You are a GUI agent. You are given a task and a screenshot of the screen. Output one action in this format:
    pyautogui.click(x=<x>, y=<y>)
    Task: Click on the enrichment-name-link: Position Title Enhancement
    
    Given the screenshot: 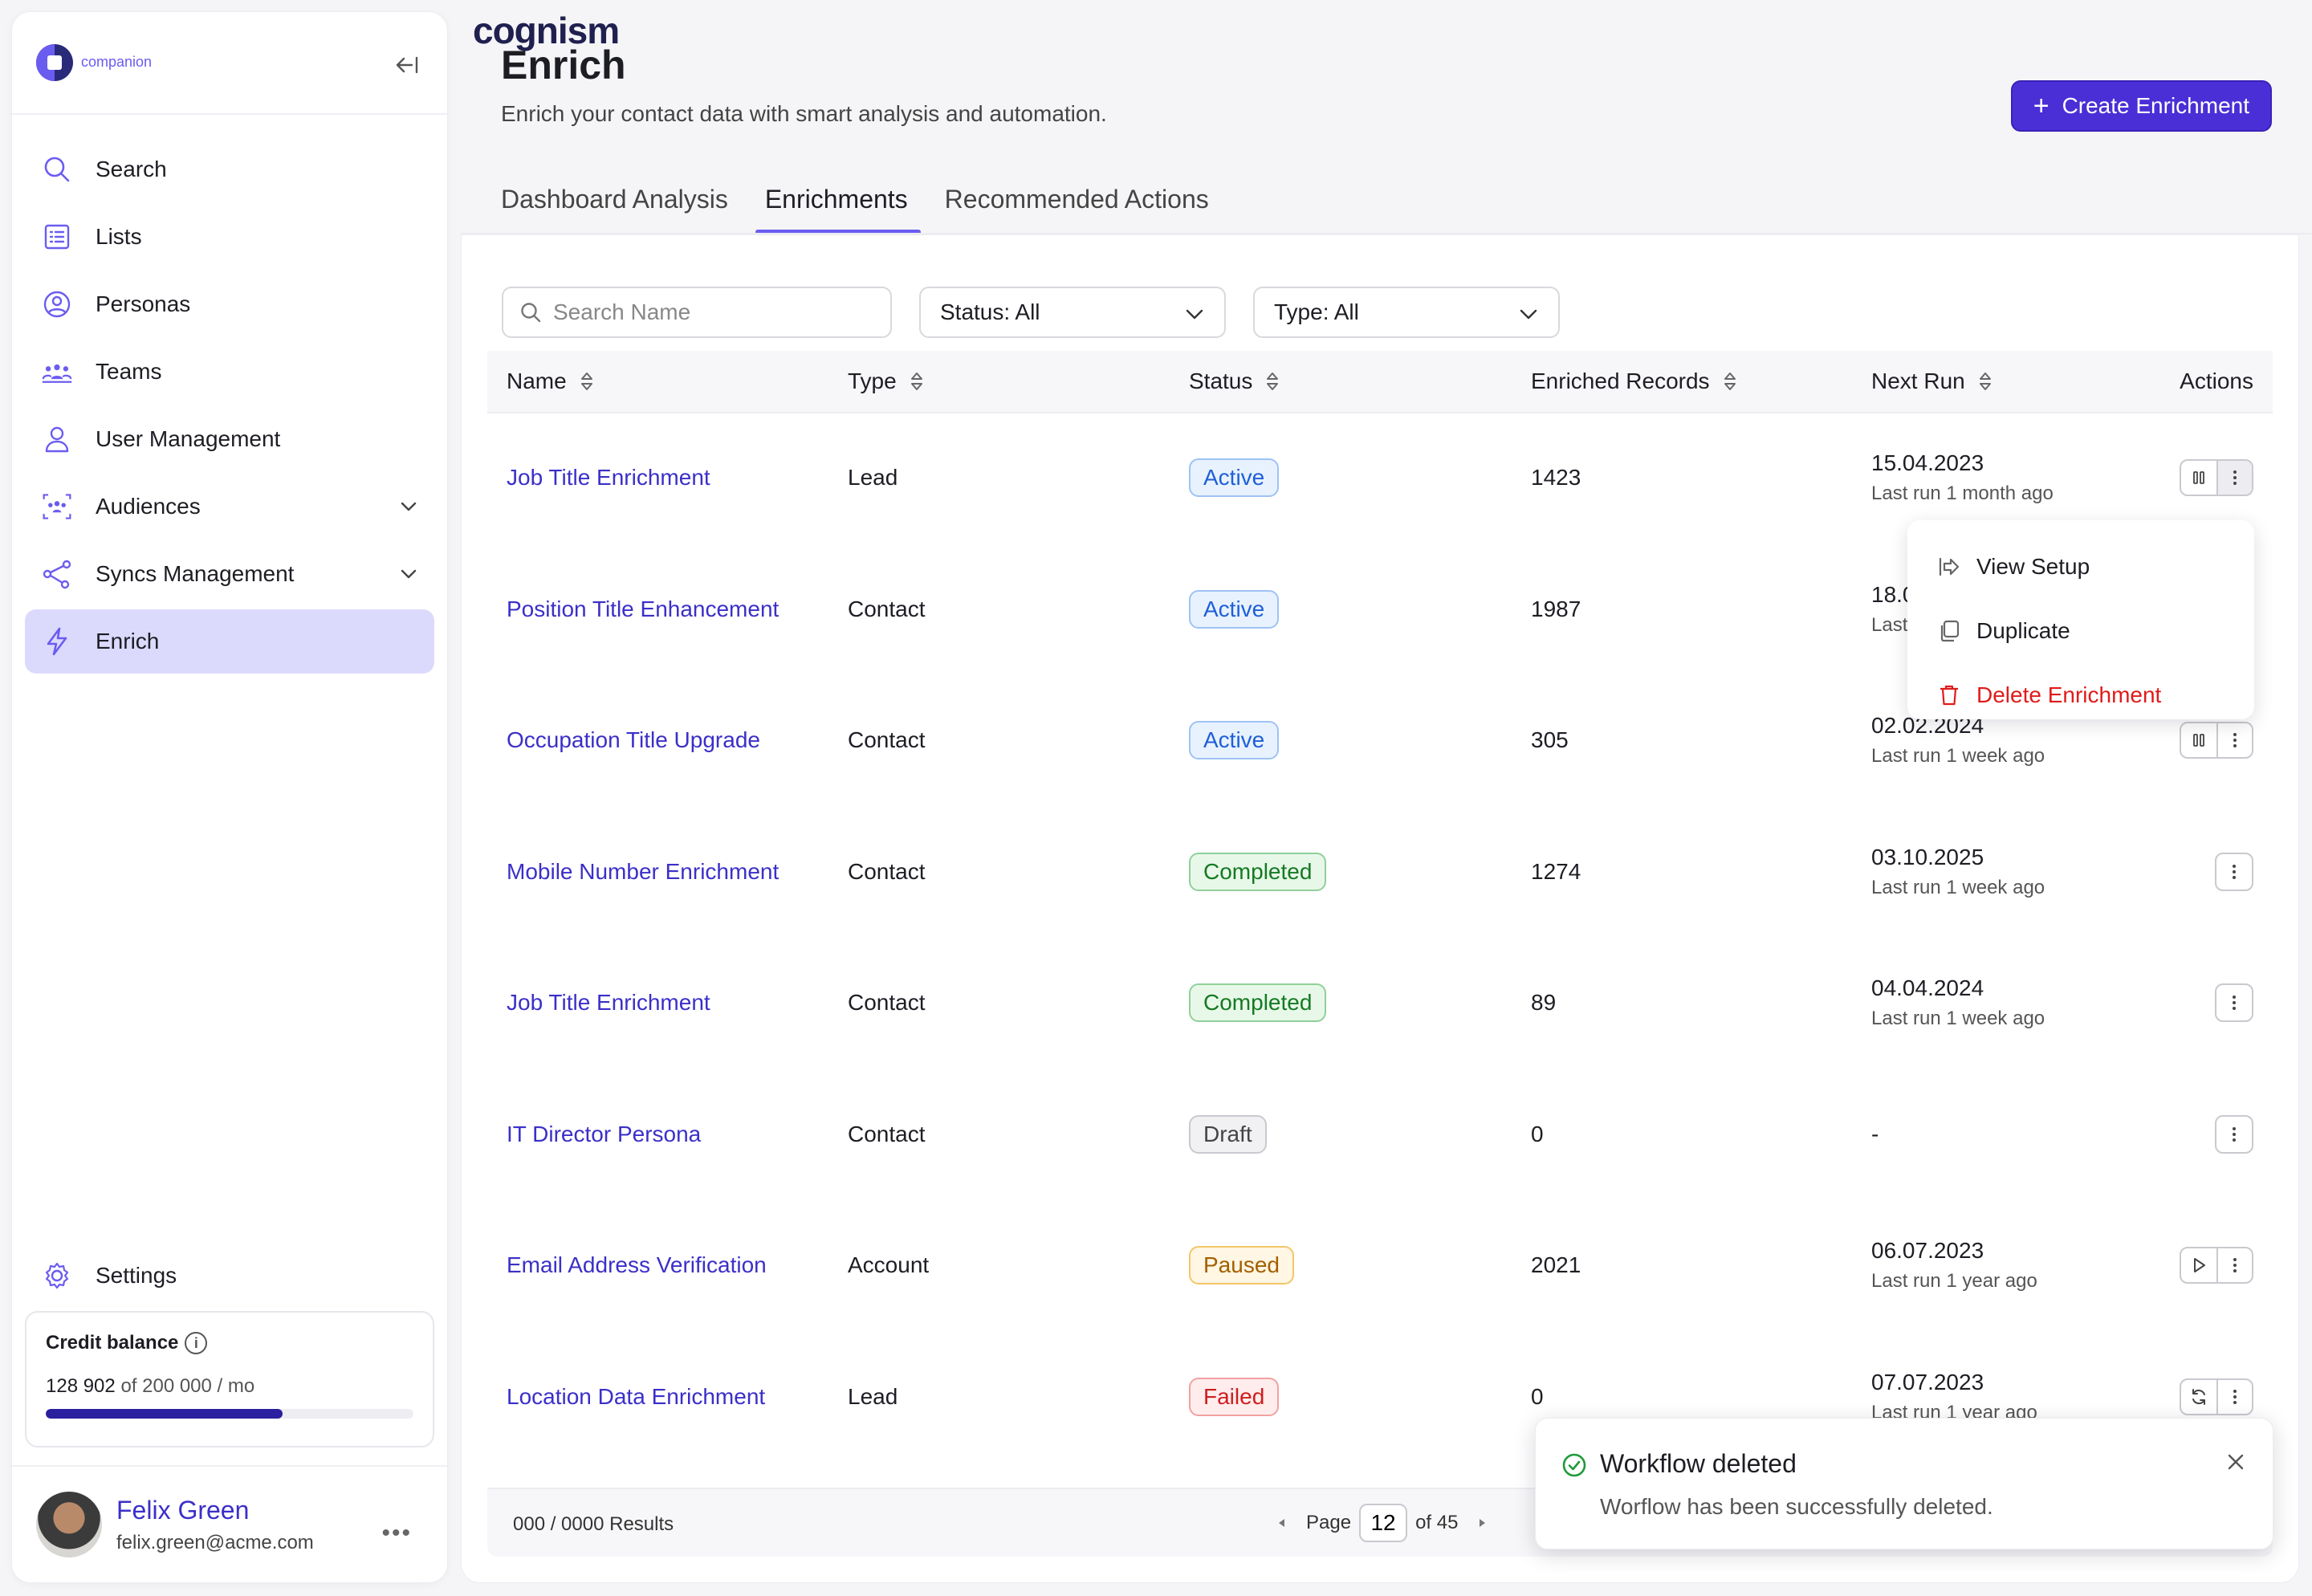 What is the action you would take?
    pyautogui.click(x=643, y=609)
    